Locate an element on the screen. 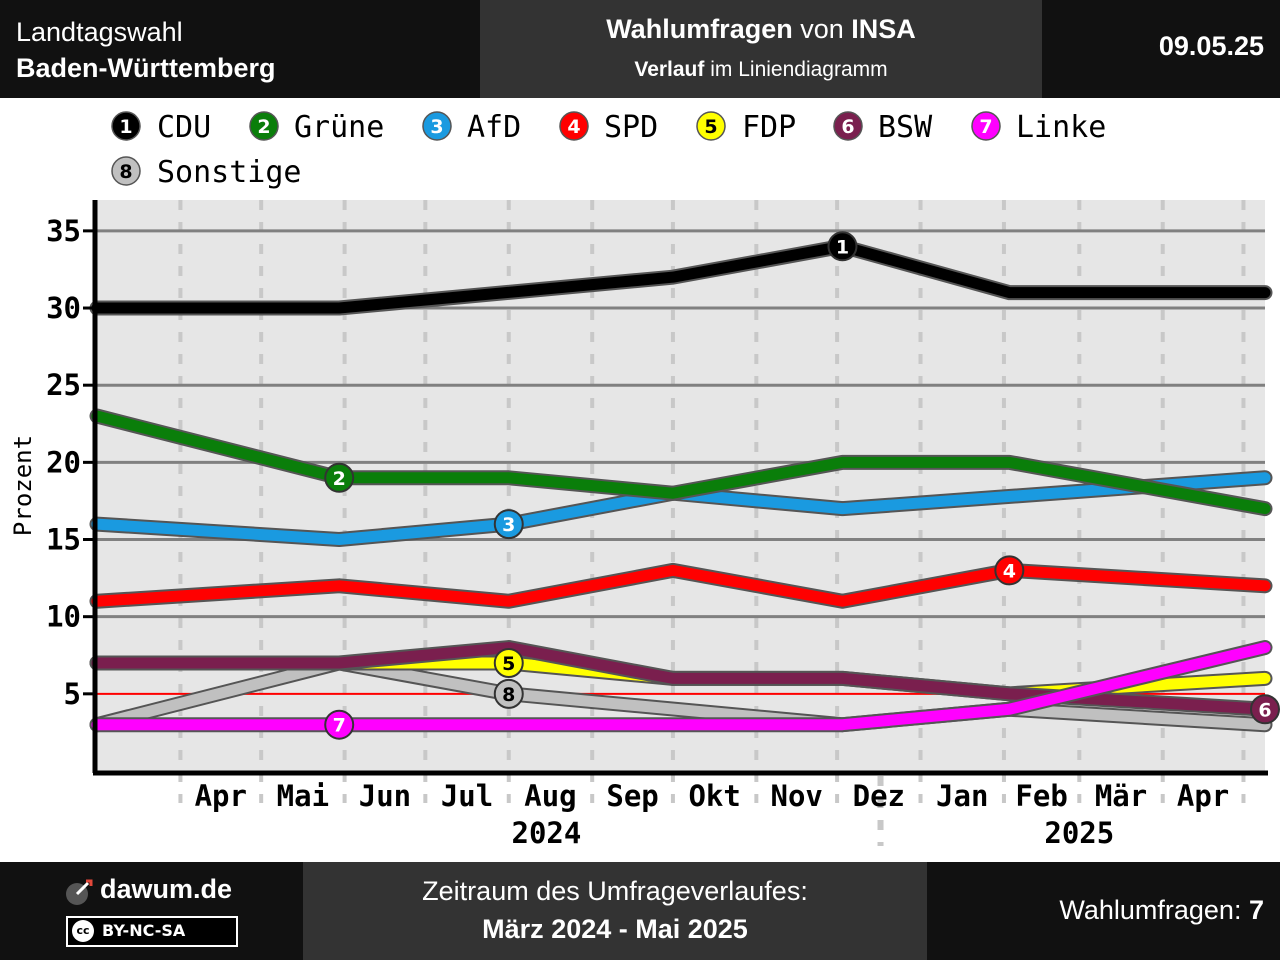 The height and width of the screenshot is (960, 1280). legend-number: 8 is located at coordinates (125, 172).